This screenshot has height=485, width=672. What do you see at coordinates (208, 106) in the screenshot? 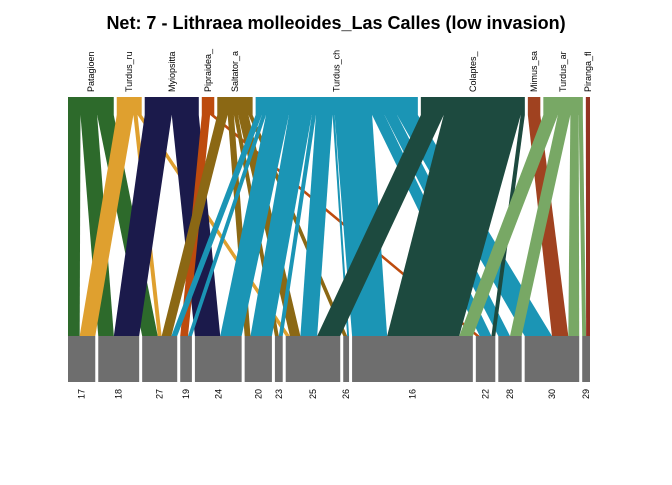
I see `higher-box-pipraidea` at bounding box center [208, 106].